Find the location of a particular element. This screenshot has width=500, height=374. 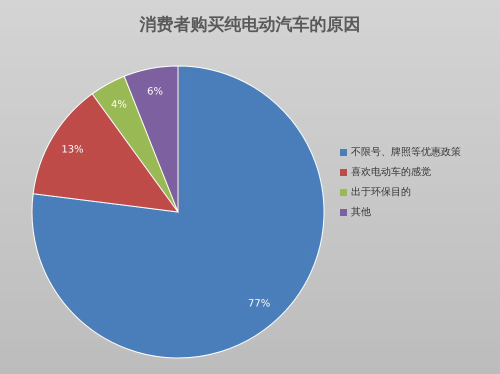

legend-label: 出于环保目的 is located at coordinates (381, 192).